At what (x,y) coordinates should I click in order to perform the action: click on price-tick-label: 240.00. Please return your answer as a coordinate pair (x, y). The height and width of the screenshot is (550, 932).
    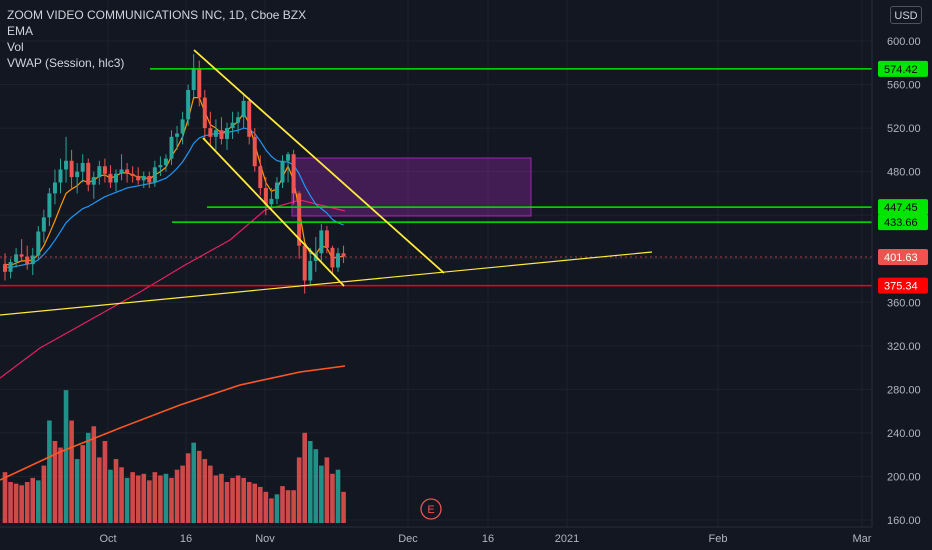
    Looking at the image, I should click on (904, 434).